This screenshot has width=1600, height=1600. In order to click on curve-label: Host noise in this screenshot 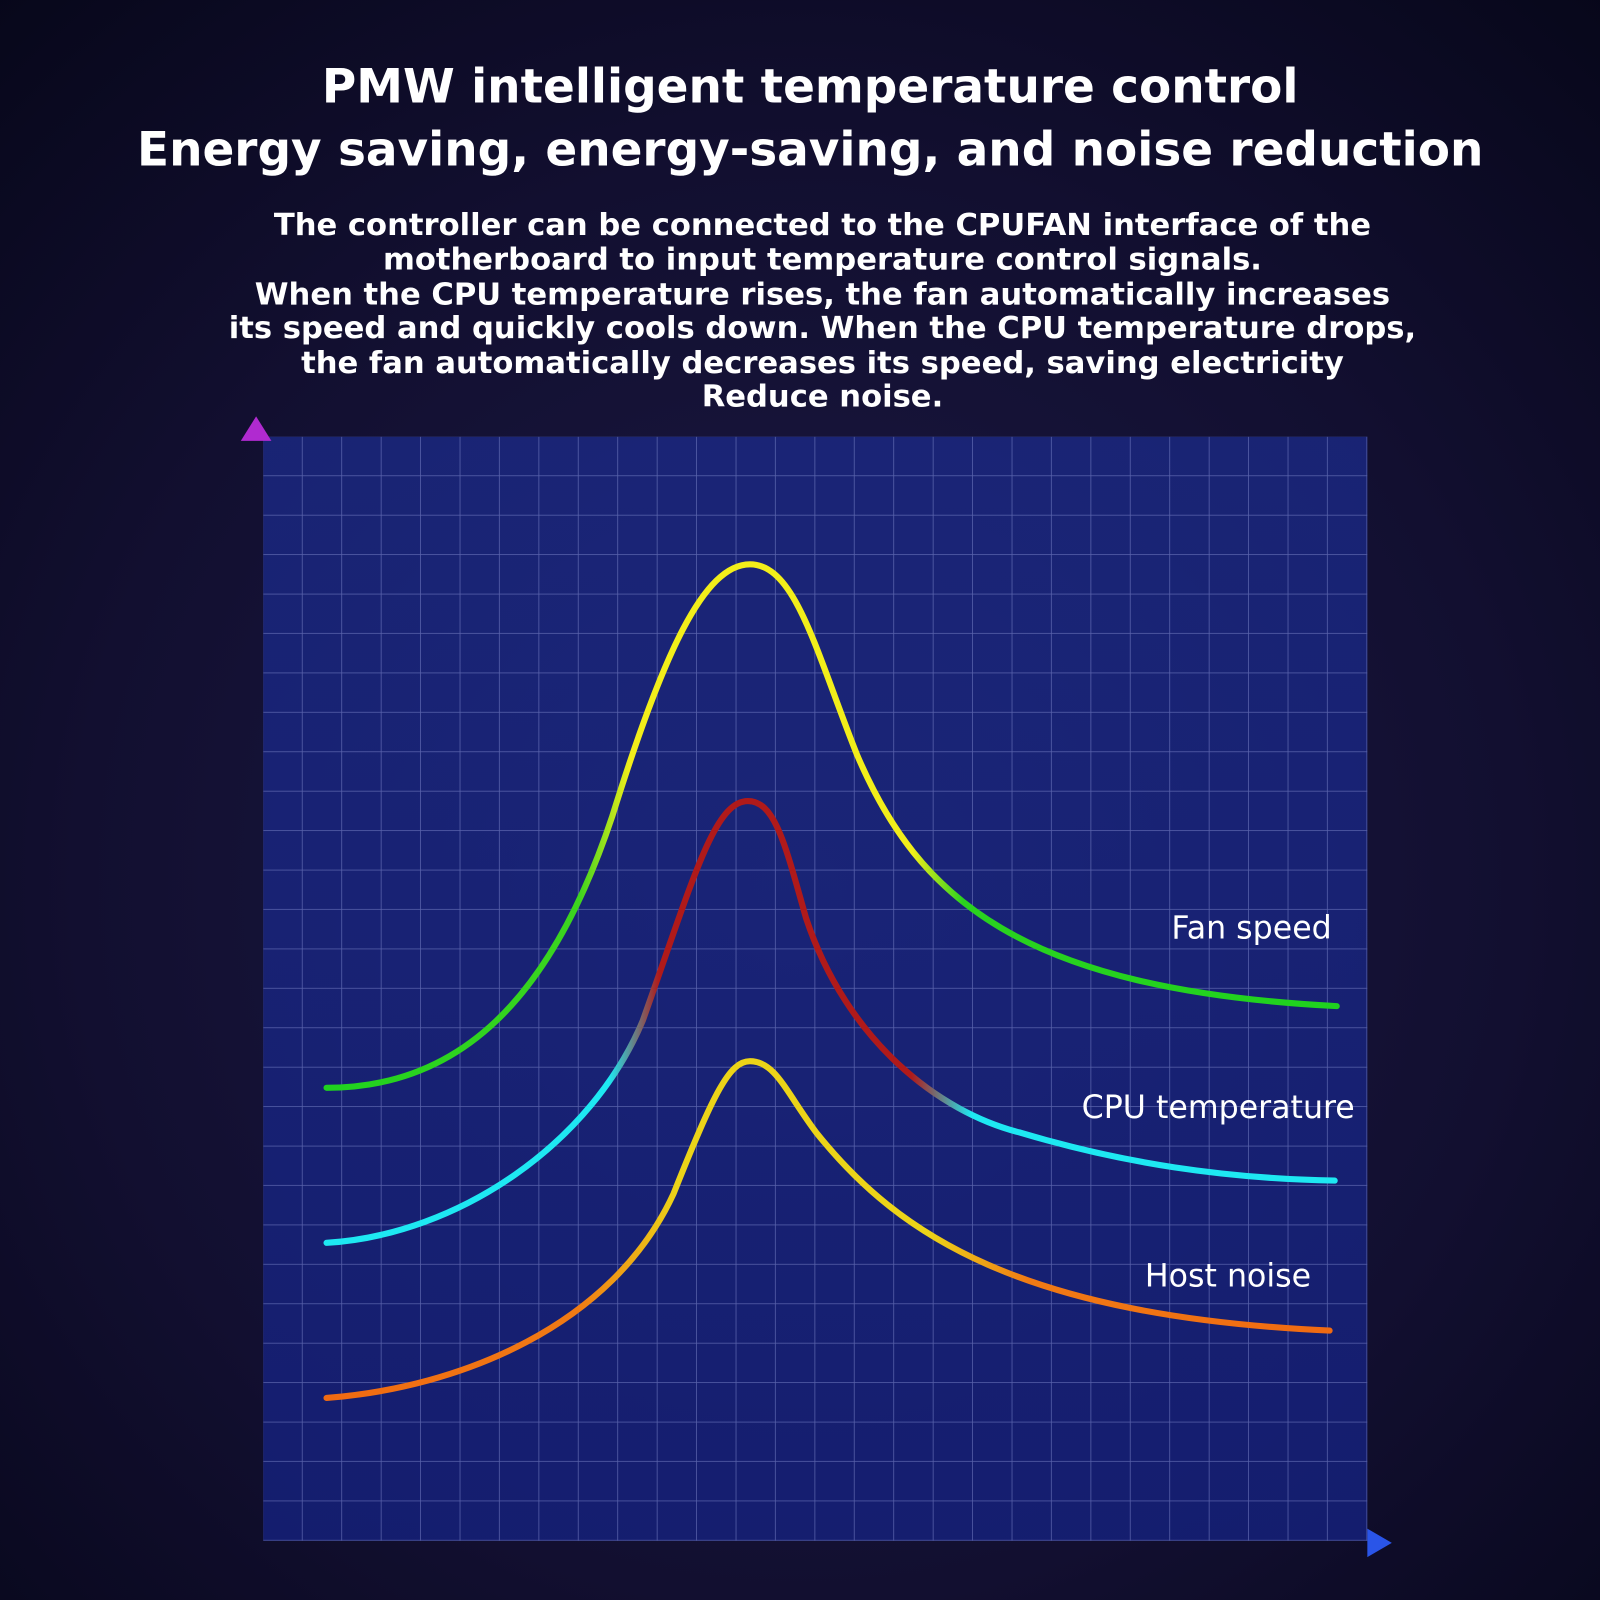, I will do `click(1228, 1277)`.